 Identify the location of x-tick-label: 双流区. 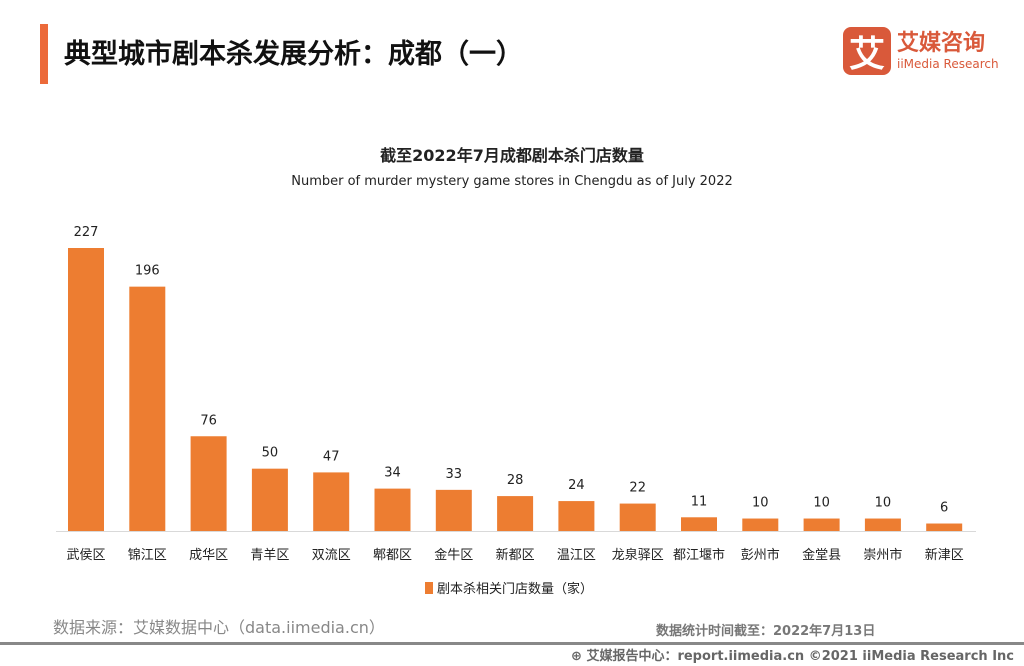
(331, 555).